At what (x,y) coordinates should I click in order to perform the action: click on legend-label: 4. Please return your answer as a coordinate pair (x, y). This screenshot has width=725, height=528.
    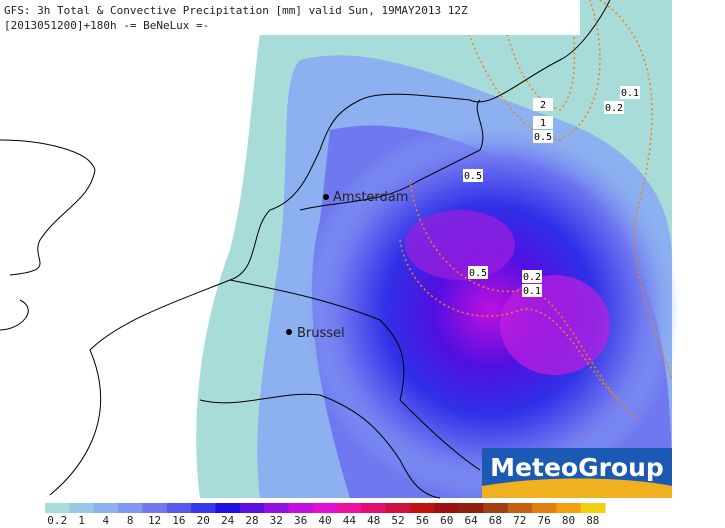
    Looking at the image, I should click on (106, 520).